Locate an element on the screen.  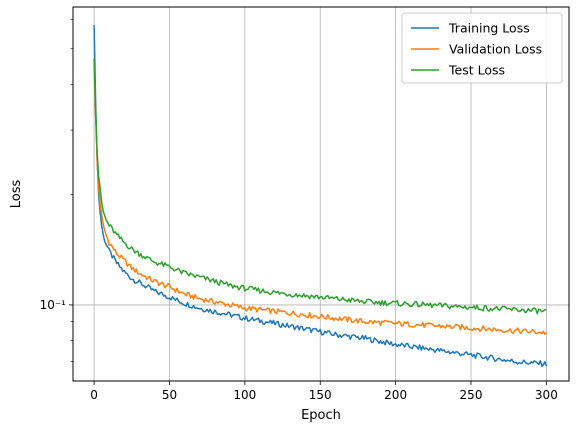
x-tick-label: 300 is located at coordinates (546, 395).